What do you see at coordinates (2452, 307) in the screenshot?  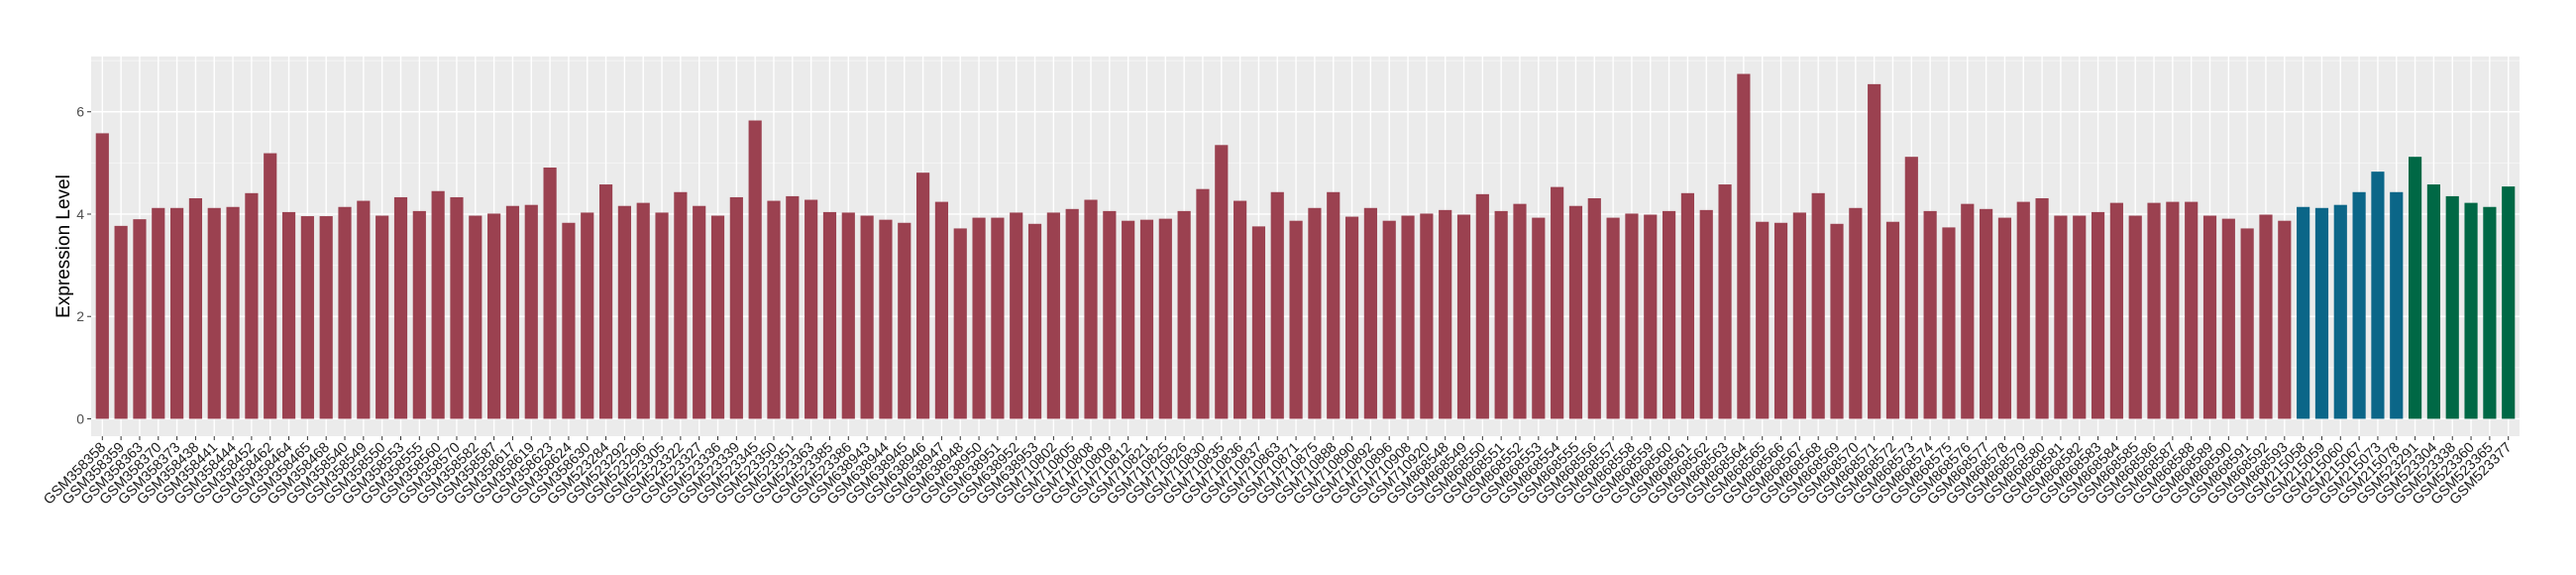 I see `bar-GSM523338` at bounding box center [2452, 307].